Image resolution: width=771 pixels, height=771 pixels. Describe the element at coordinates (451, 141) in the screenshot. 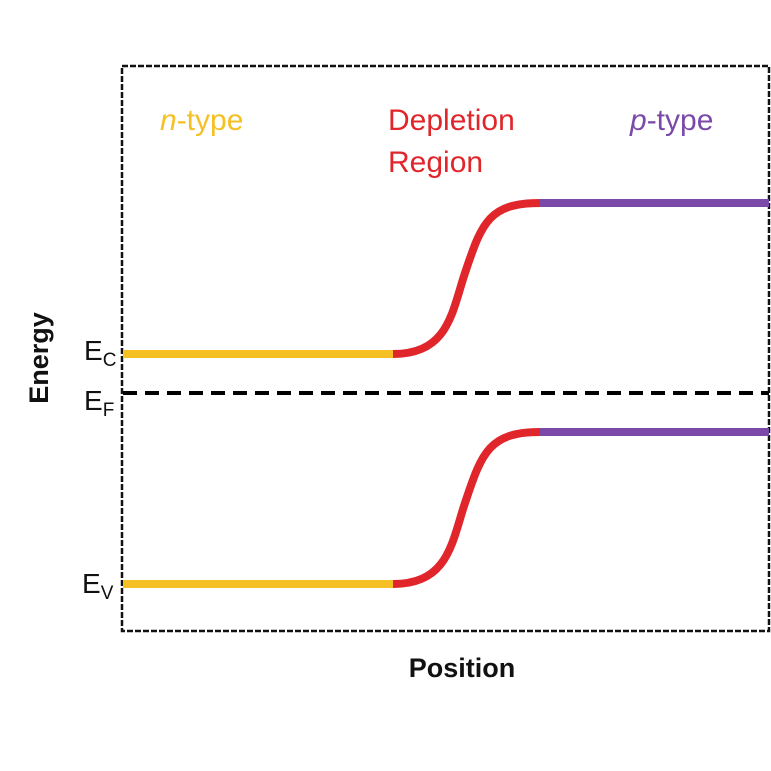

I see `depletion-region-label: Depletion Region` at that location.